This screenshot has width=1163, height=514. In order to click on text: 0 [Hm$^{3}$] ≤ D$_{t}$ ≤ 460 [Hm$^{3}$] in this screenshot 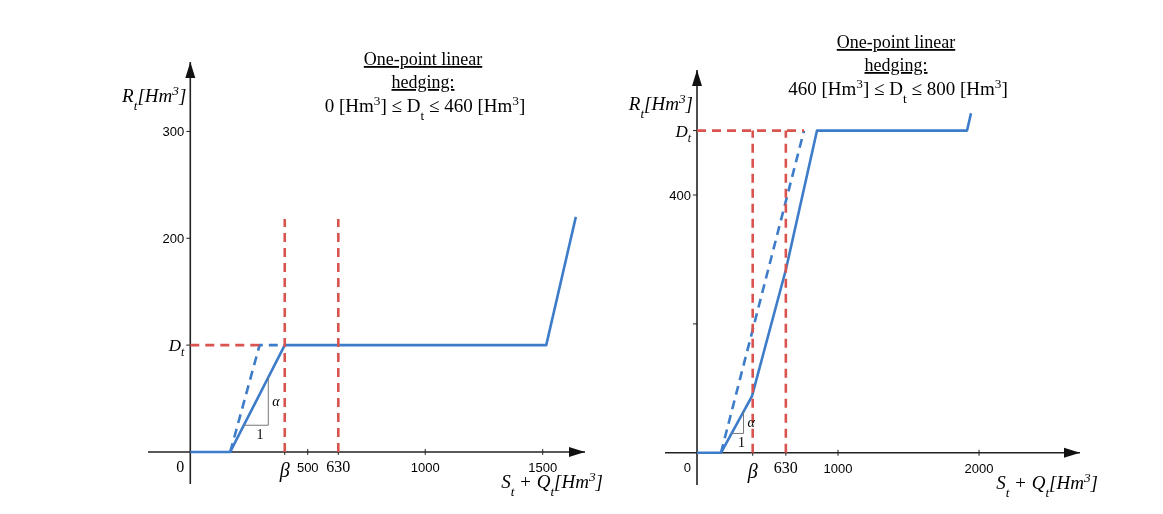, I will do `click(425, 107)`.